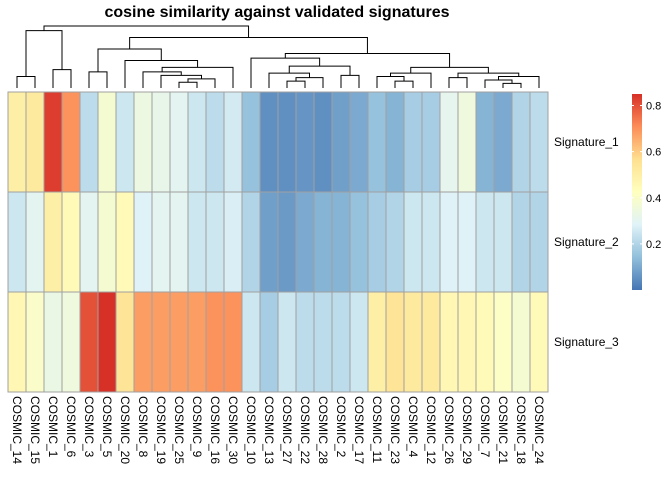 This screenshot has height=480, width=672. I want to click on row-label: Signature_1, so click(586, 142).